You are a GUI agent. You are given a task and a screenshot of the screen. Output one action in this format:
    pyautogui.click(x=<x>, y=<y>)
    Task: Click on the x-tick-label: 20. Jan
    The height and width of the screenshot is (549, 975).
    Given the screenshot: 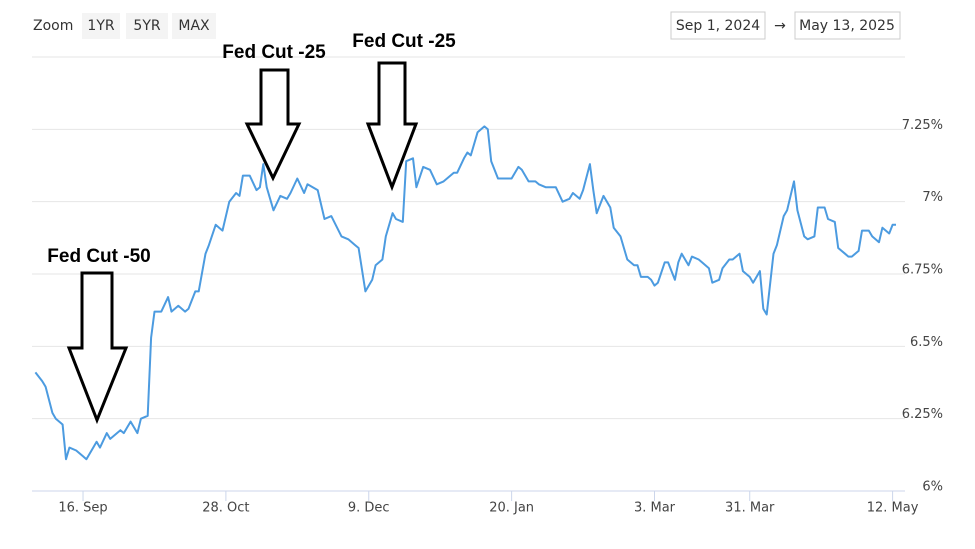 What is the action you would take?
    pyautogui.click(x=511, y=508)
    